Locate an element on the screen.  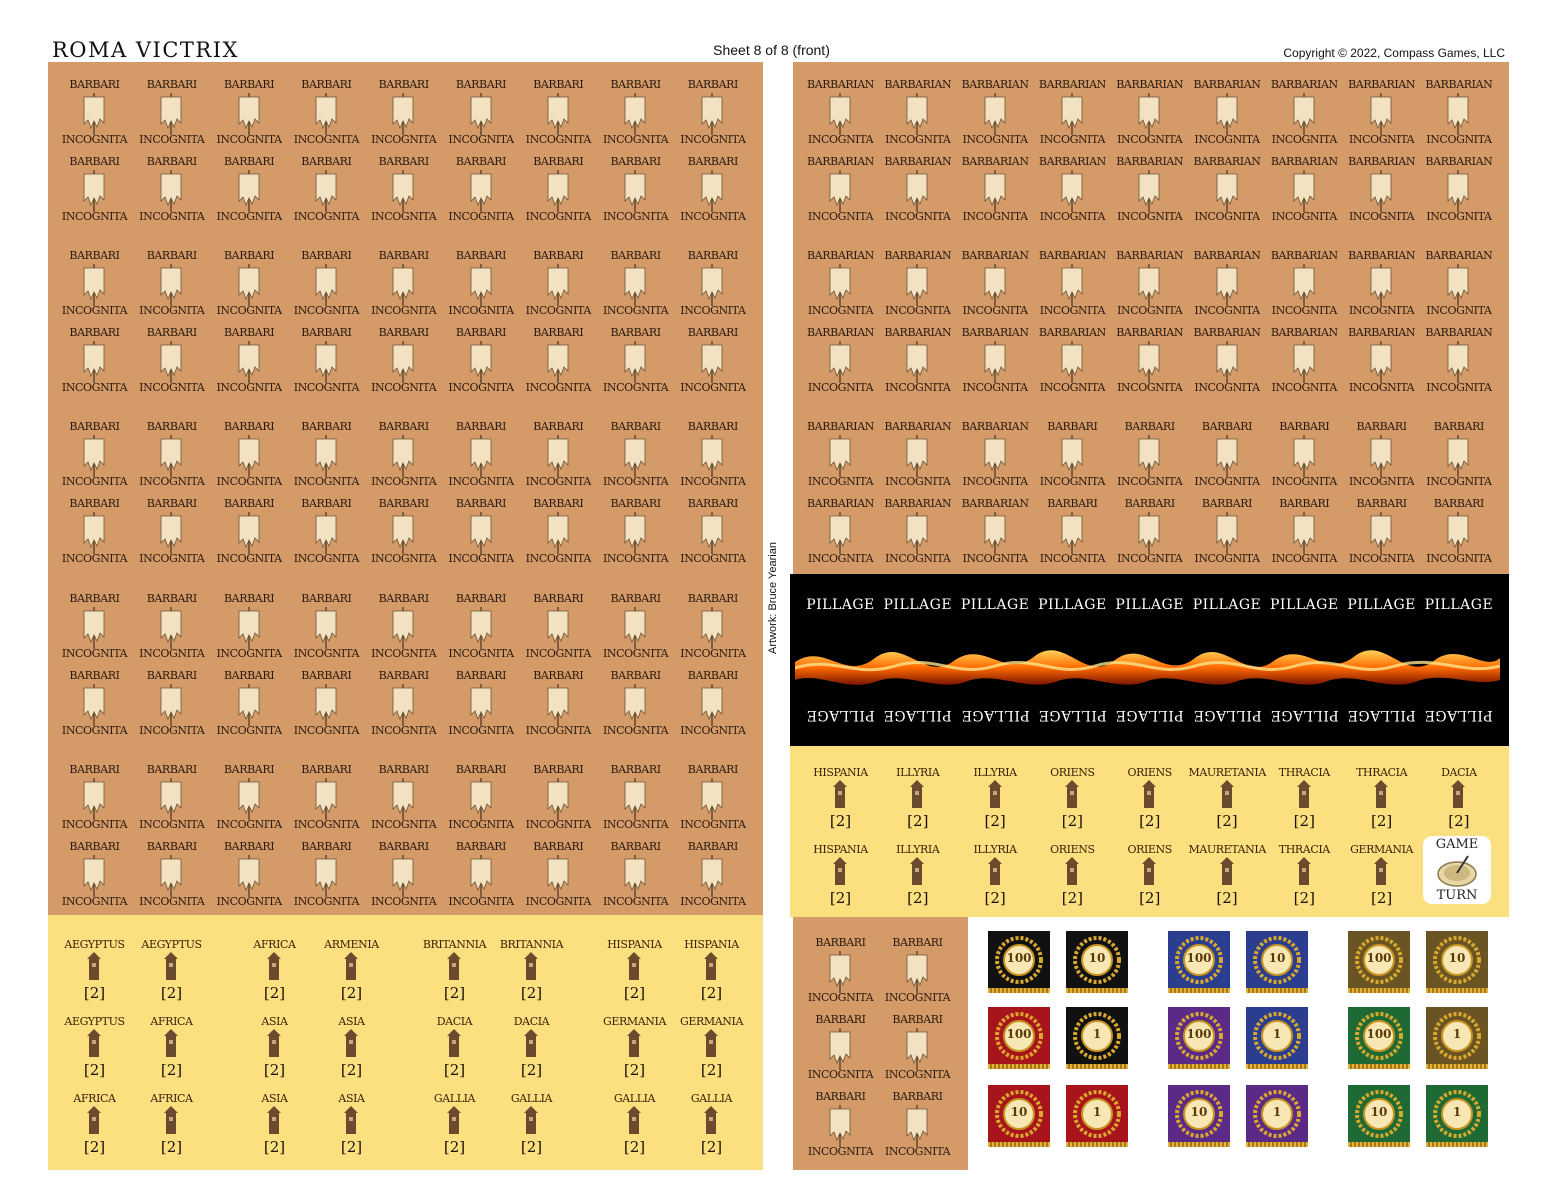
province-garrison-counter: GERMANIA [2] is located at coordinates (1381, 868).